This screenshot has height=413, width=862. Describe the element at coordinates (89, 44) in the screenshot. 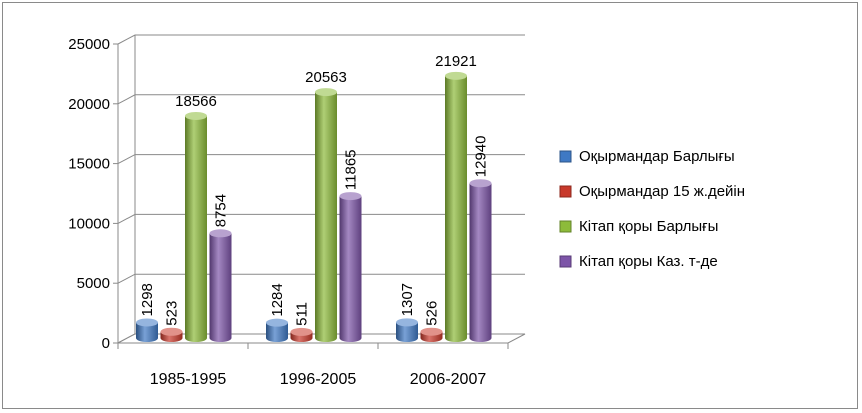

I see `y-tick-label: 25000` at that location.